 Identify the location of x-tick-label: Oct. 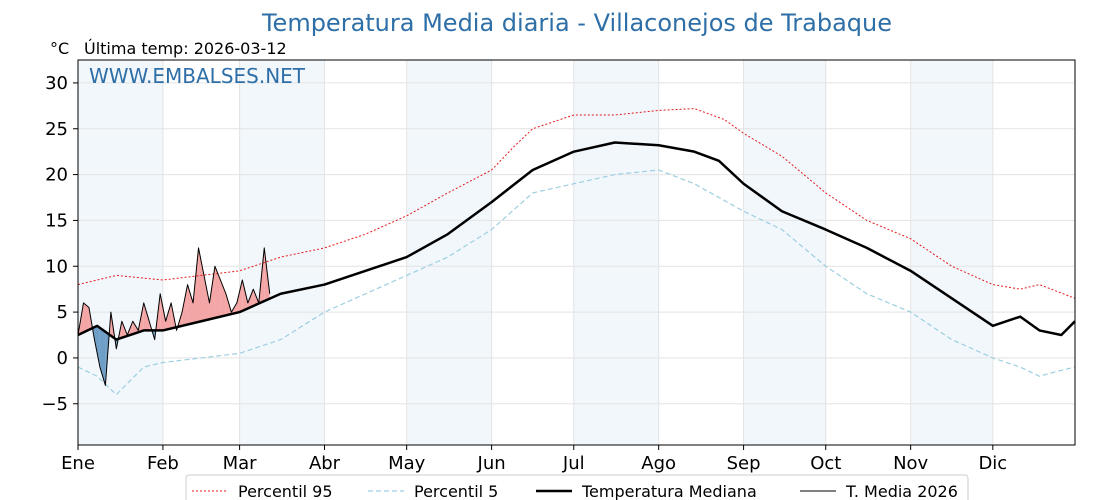
(825, 463).